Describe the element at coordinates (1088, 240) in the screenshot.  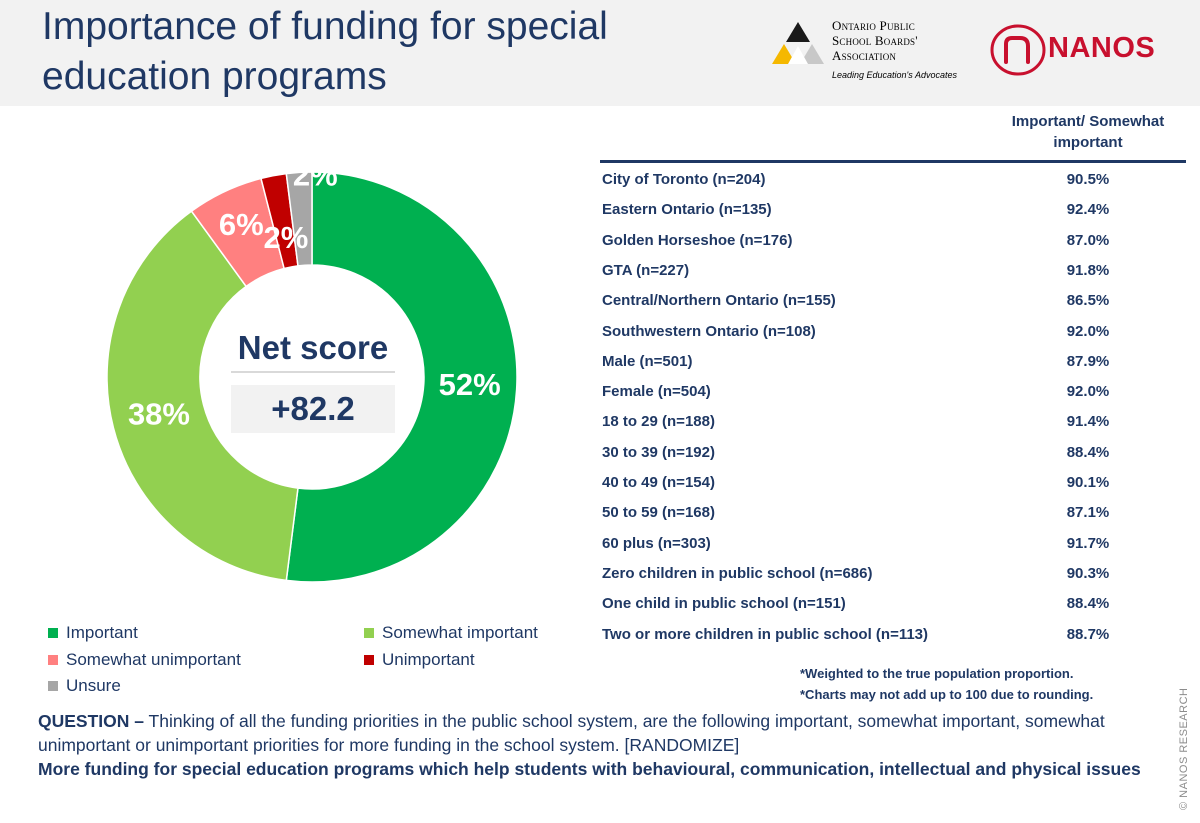
I see `row-value: 87.0%` at that location.